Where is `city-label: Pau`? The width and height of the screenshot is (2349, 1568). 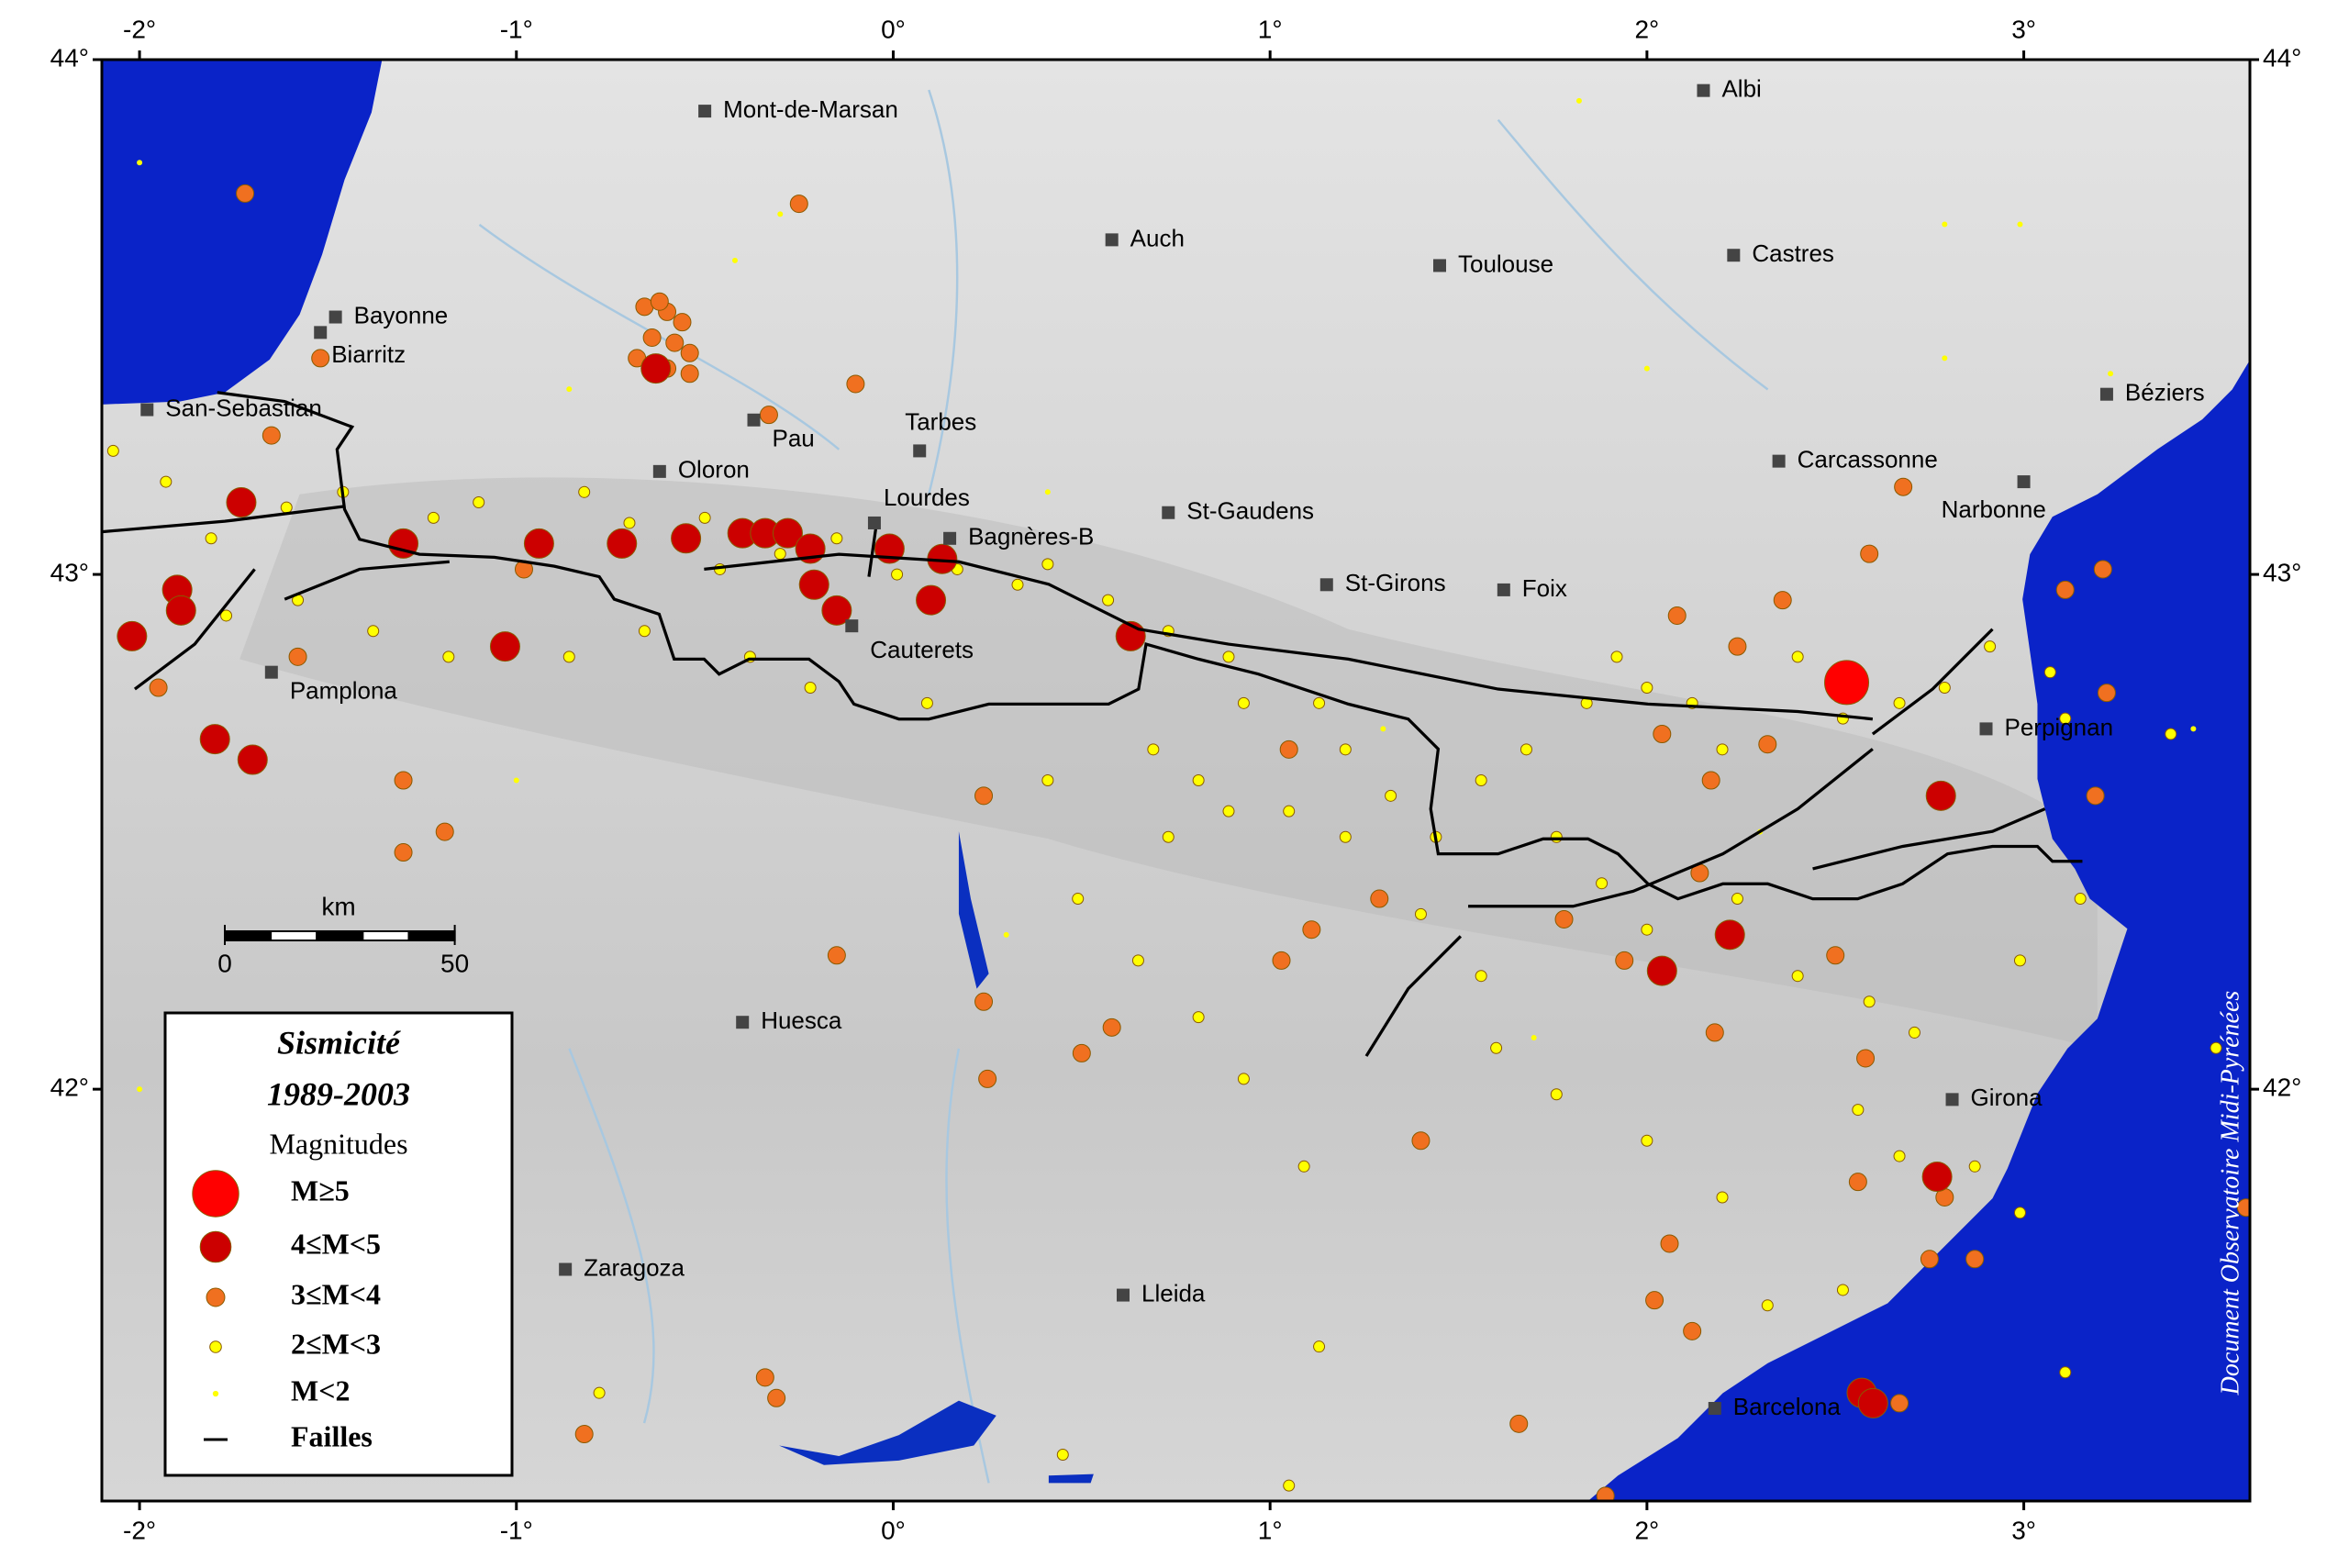
city-label: Pau is located at coordinates (794, 438).